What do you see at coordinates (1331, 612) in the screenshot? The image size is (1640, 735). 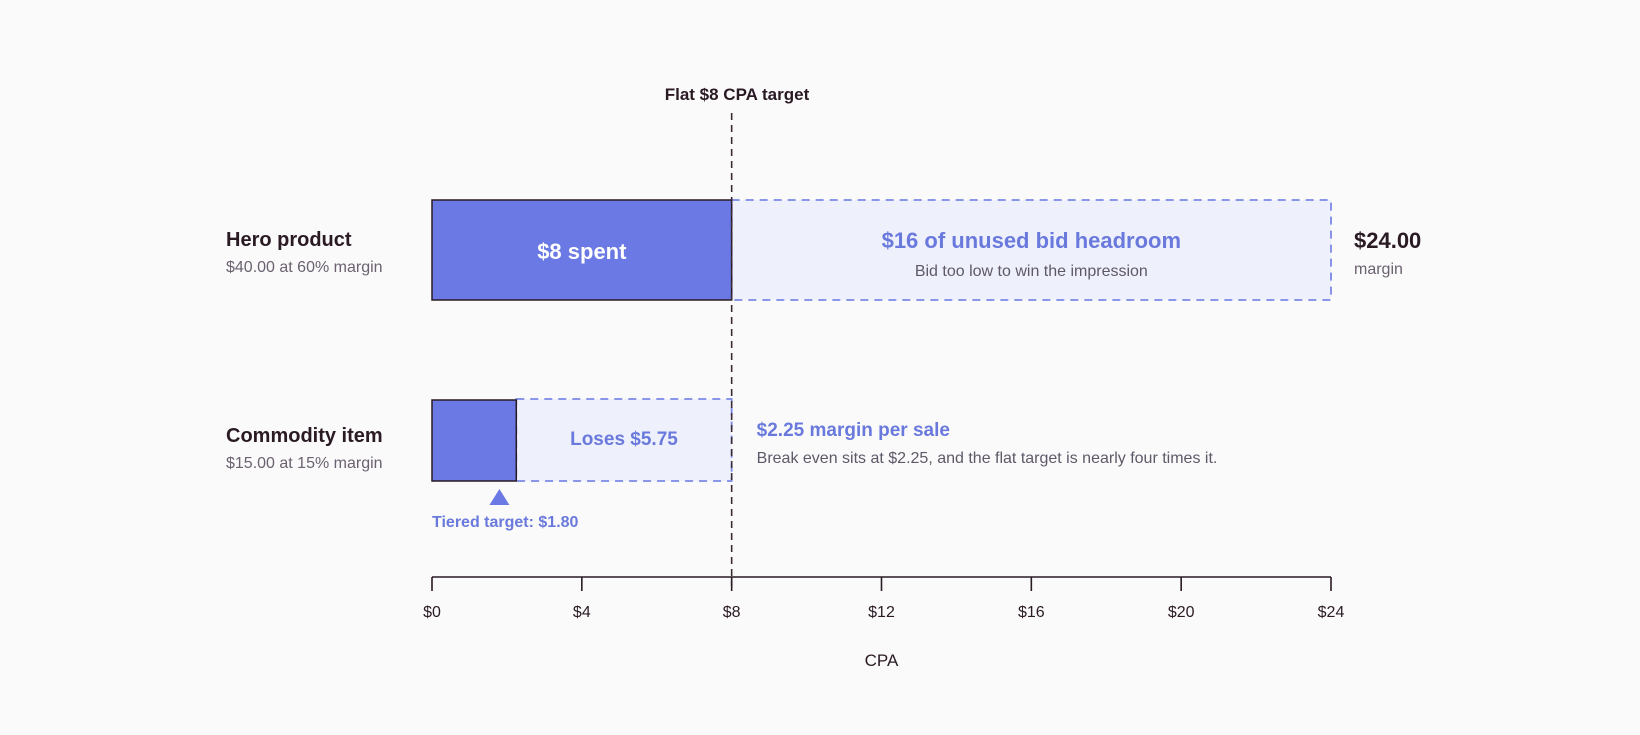 I see `x-axis-tick-label: $24` at bounding box center [1331, 612].